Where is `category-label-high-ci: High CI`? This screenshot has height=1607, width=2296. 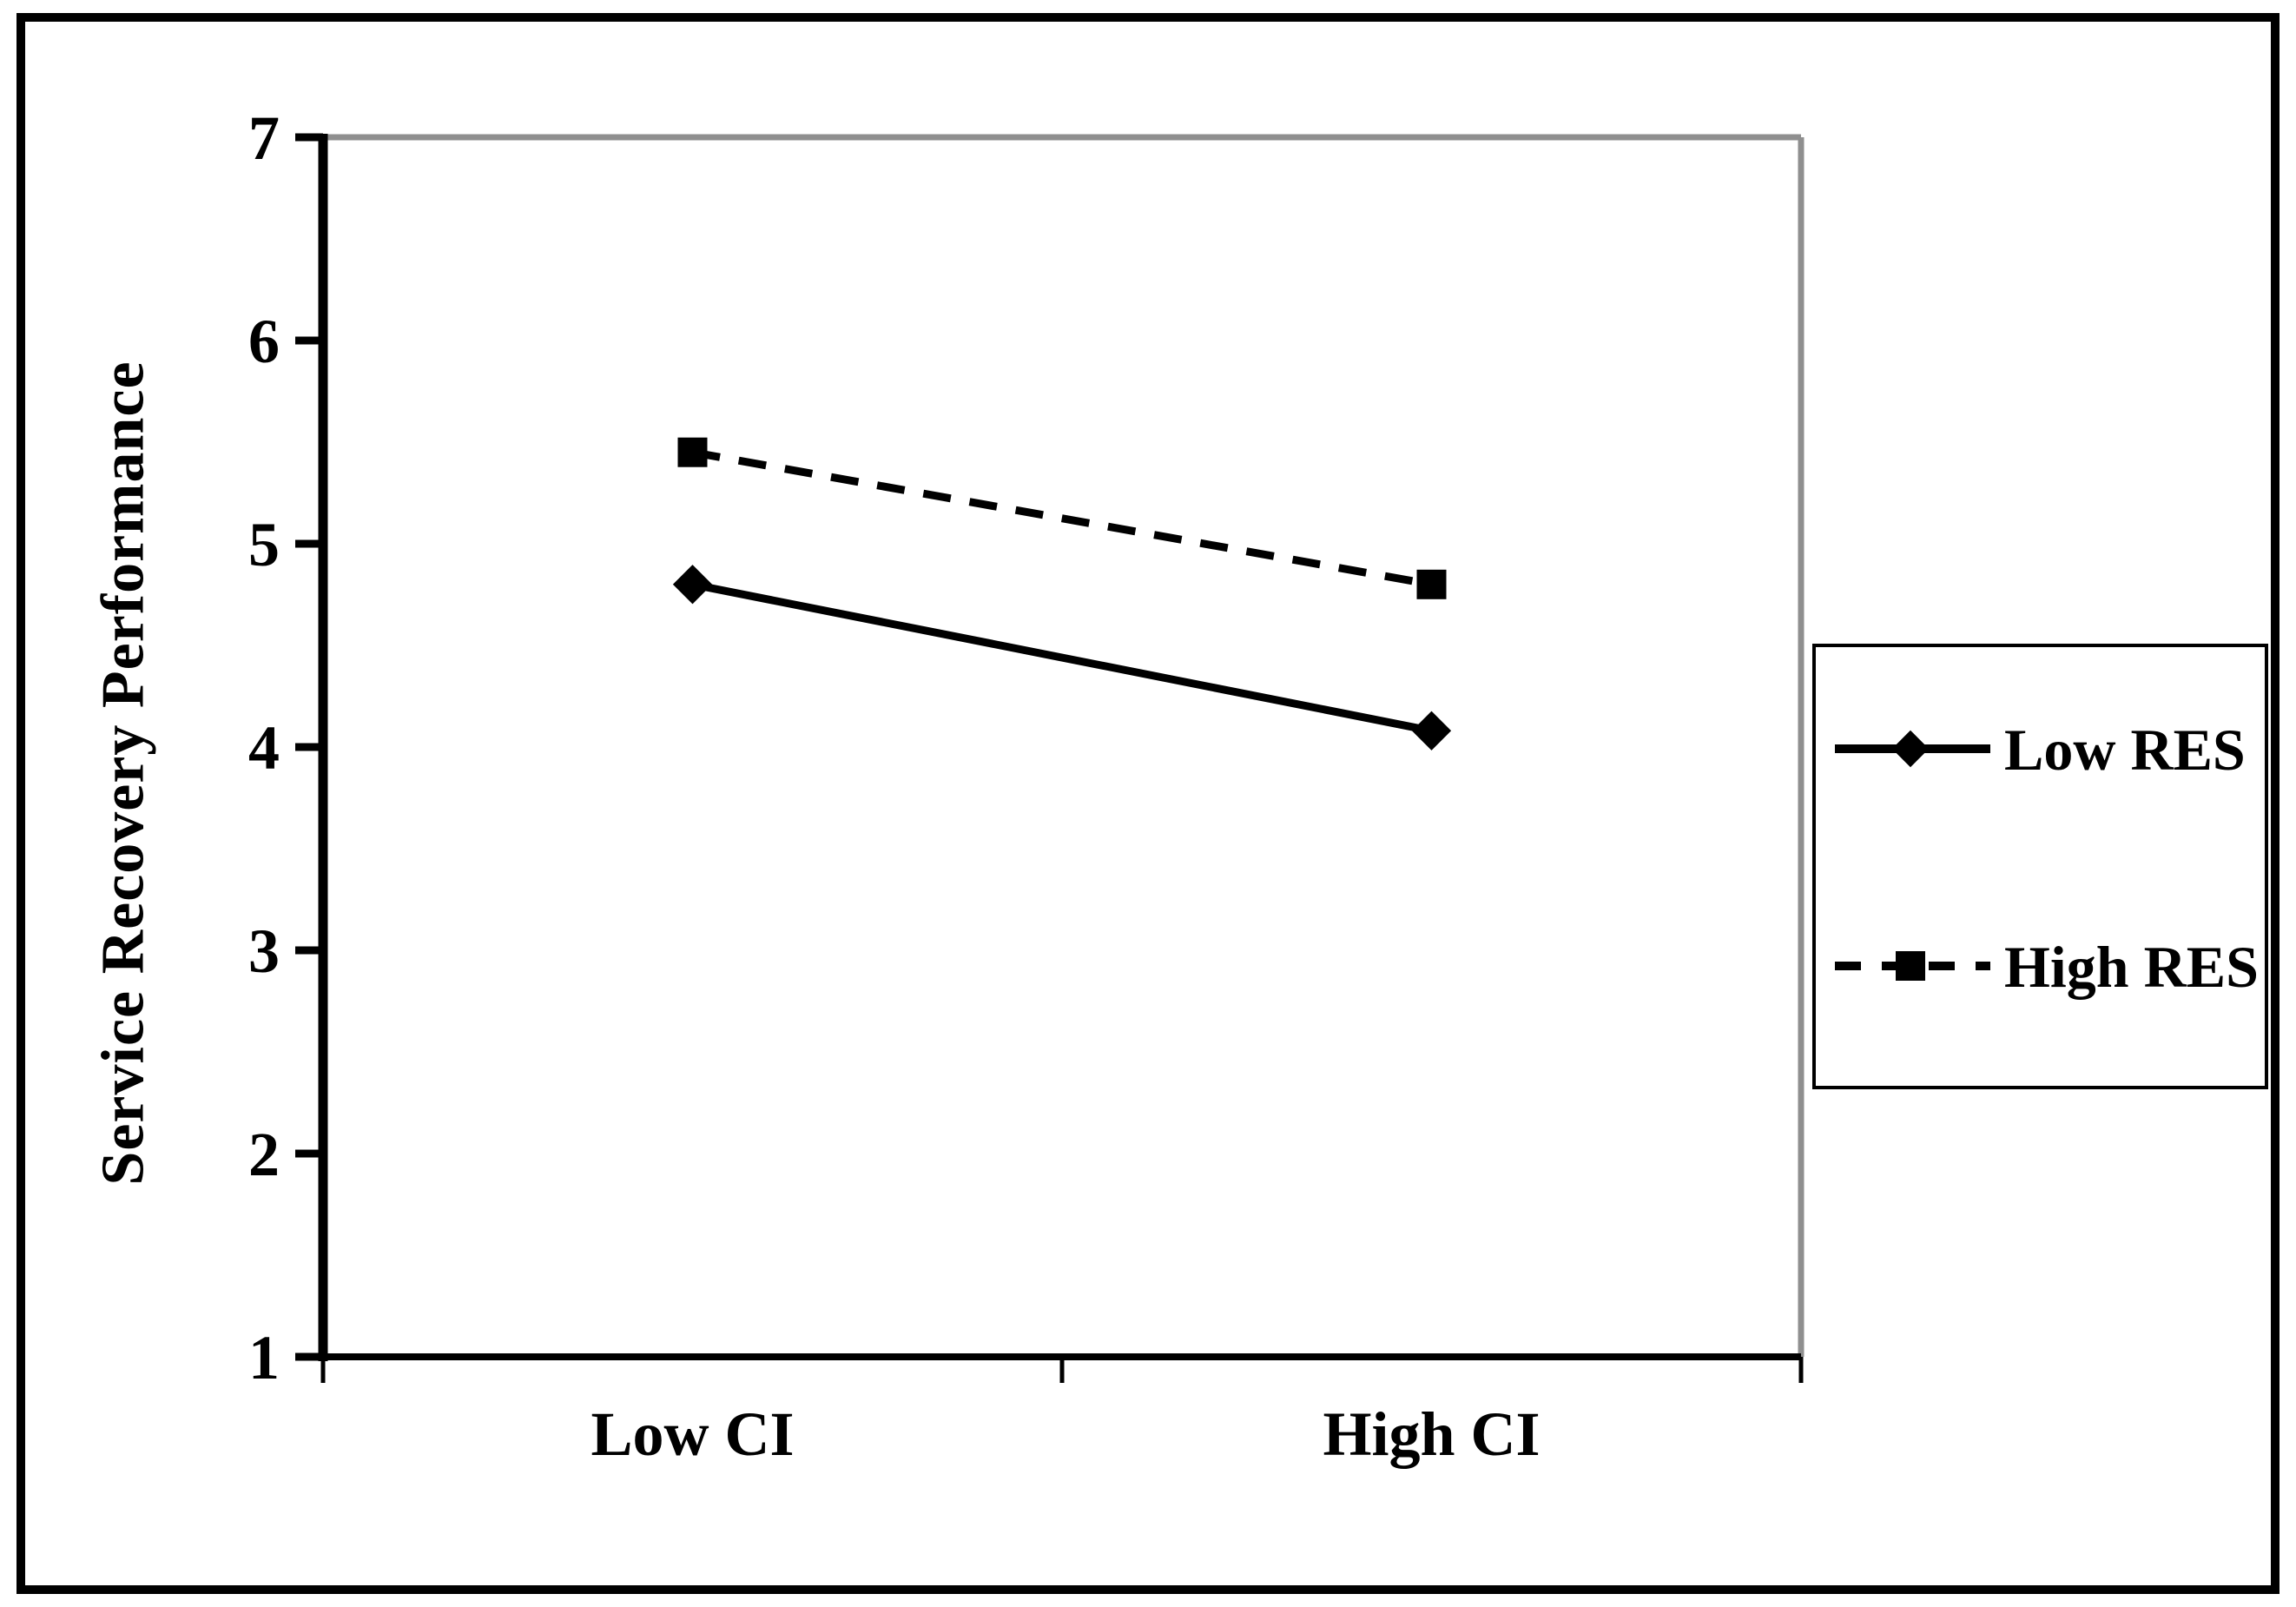 category-label-high-ci: High CI is located at coordinates (1431, 1434).